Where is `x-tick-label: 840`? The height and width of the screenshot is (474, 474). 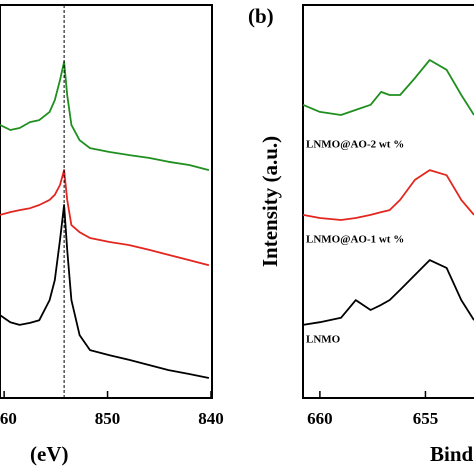 x-tick-label: 840 is located at coordinates (211, 418).